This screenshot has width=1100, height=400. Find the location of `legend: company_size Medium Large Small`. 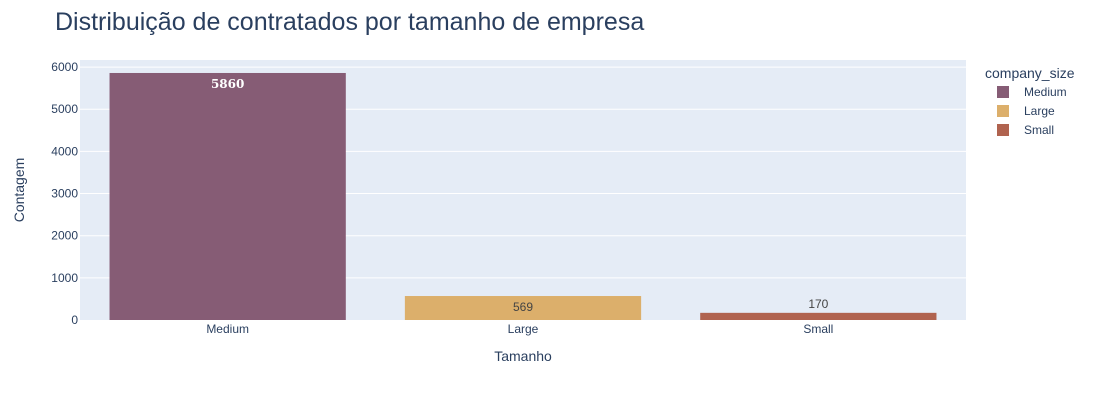

legend: company_size Medium Large Small is located at coordinates (1030, 101).